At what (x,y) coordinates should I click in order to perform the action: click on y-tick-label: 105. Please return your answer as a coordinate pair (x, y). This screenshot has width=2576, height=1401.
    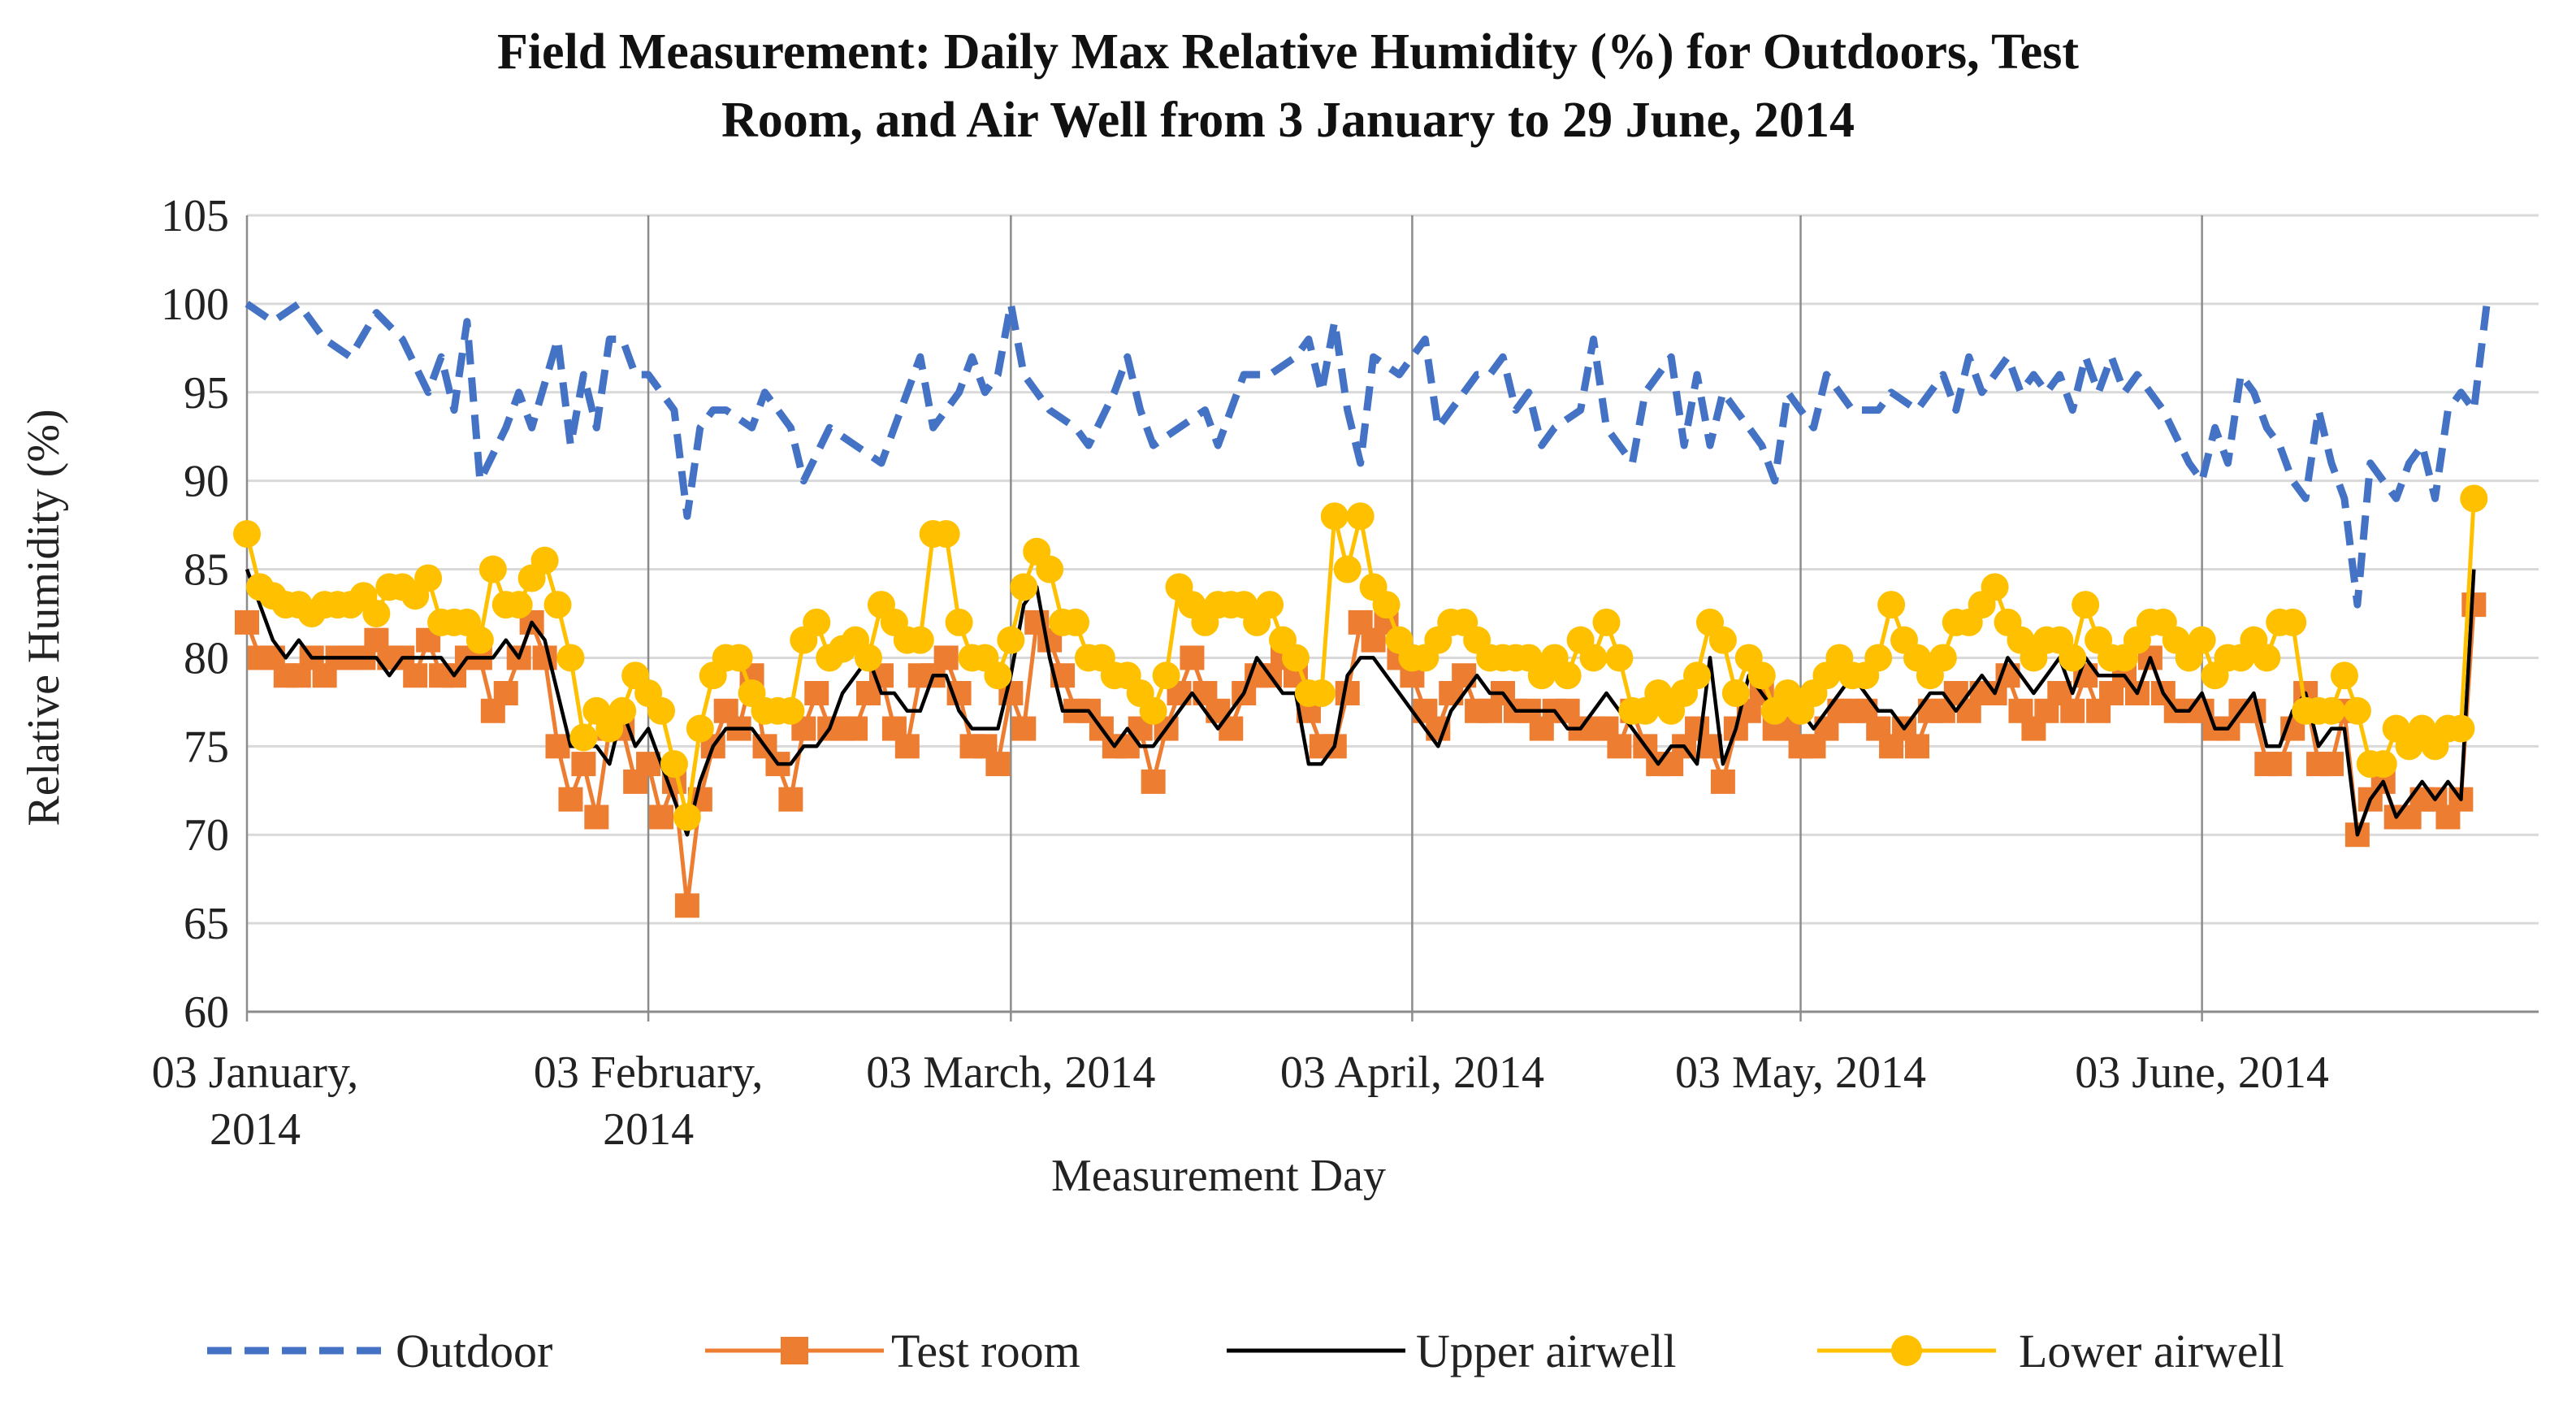
    Looking at the image, I should click on (195, 216).